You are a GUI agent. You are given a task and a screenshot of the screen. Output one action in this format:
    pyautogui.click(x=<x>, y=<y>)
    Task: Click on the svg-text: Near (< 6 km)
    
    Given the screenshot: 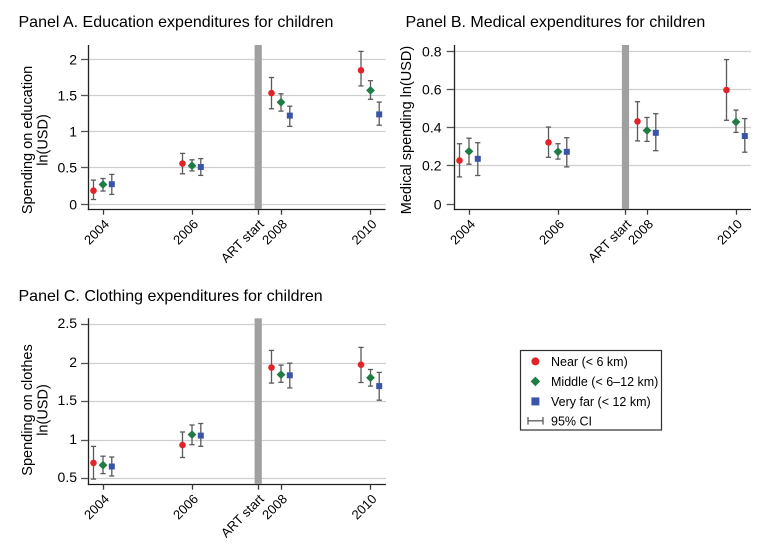 What is the action you would take?
    pyautogui.click(x=589, y=362)
    